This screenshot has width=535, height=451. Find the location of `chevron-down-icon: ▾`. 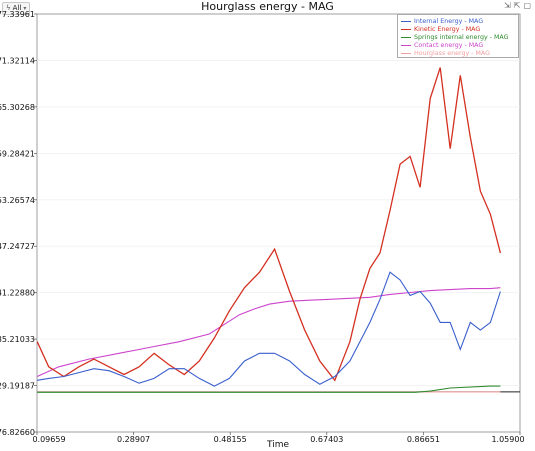

chevron-down-icon: ▾ is located at coordinates (25, 8).